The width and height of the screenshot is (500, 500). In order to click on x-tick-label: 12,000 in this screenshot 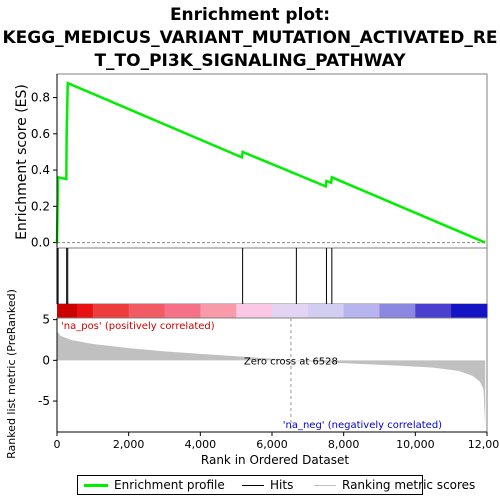, I will do `click(484, 444)`.